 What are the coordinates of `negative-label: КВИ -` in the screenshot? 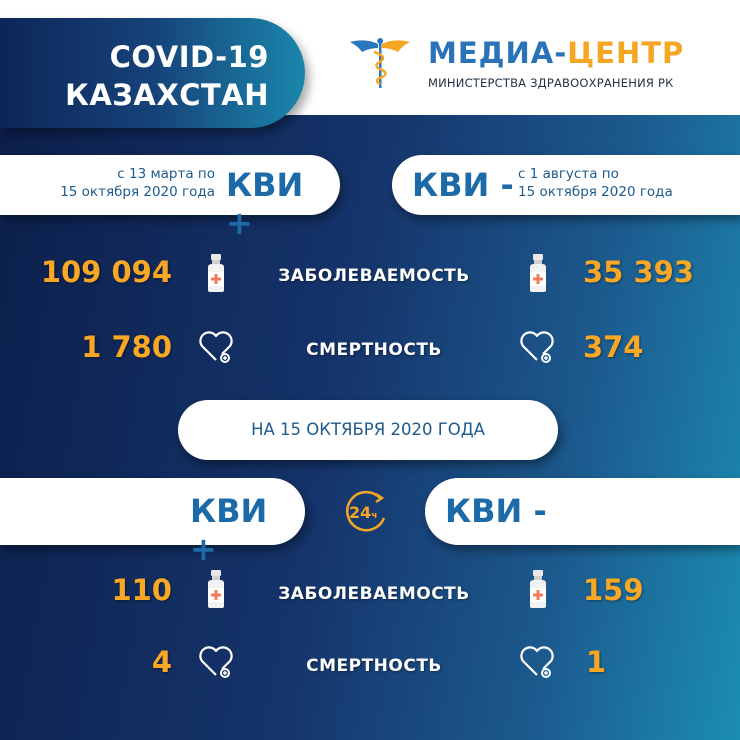 It's located at (463, 185).